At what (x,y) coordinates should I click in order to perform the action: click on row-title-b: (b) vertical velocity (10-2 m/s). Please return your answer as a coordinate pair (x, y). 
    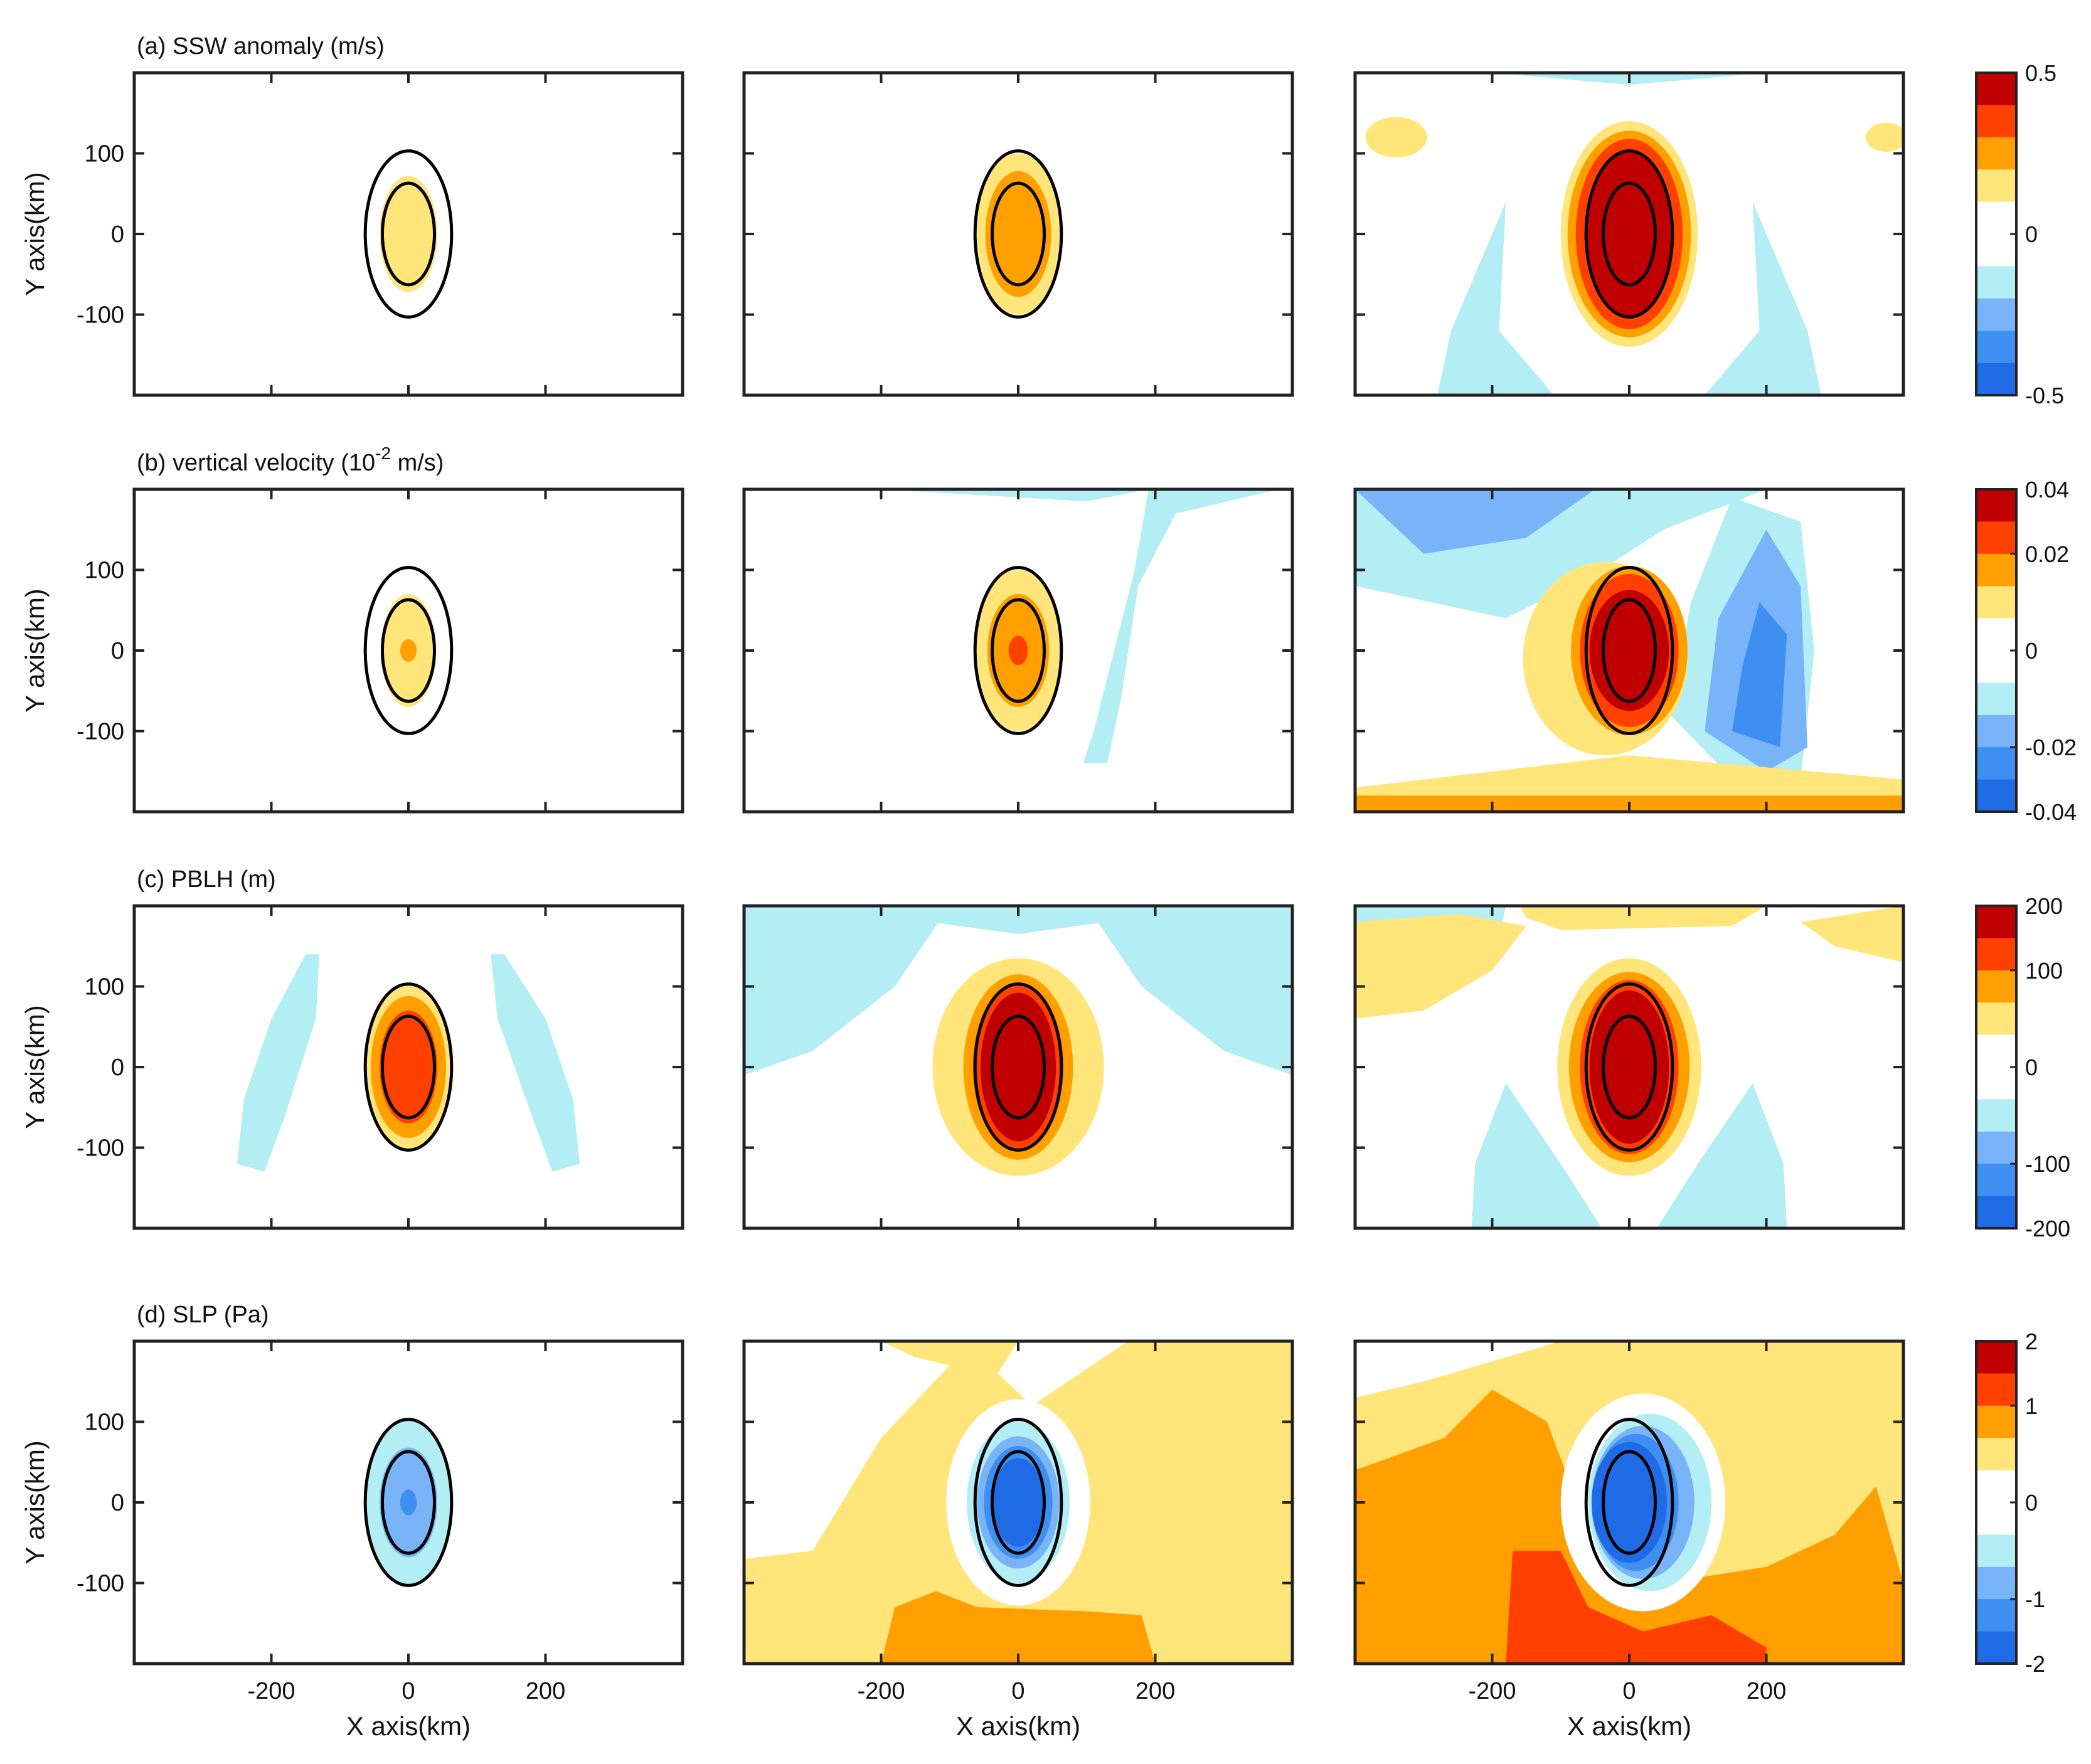
    Looking at the image, I should click on (290, 460).